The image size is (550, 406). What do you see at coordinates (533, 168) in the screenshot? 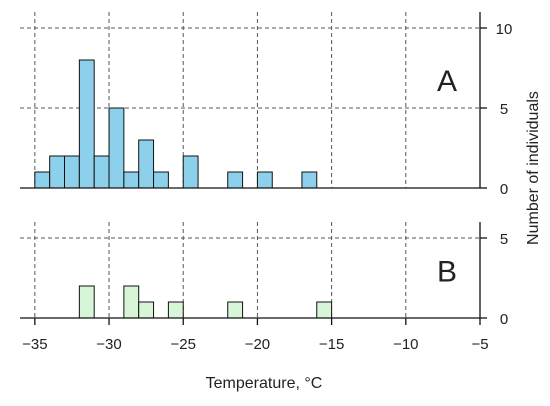
I see `y-axis-title: Number of individuals` at bounding box center [533, 168].